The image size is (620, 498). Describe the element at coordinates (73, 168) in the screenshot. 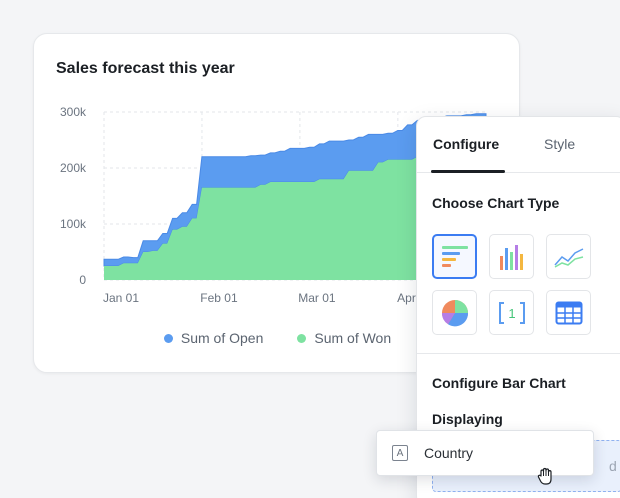

I see `y-tick-label: 200k` at that location.